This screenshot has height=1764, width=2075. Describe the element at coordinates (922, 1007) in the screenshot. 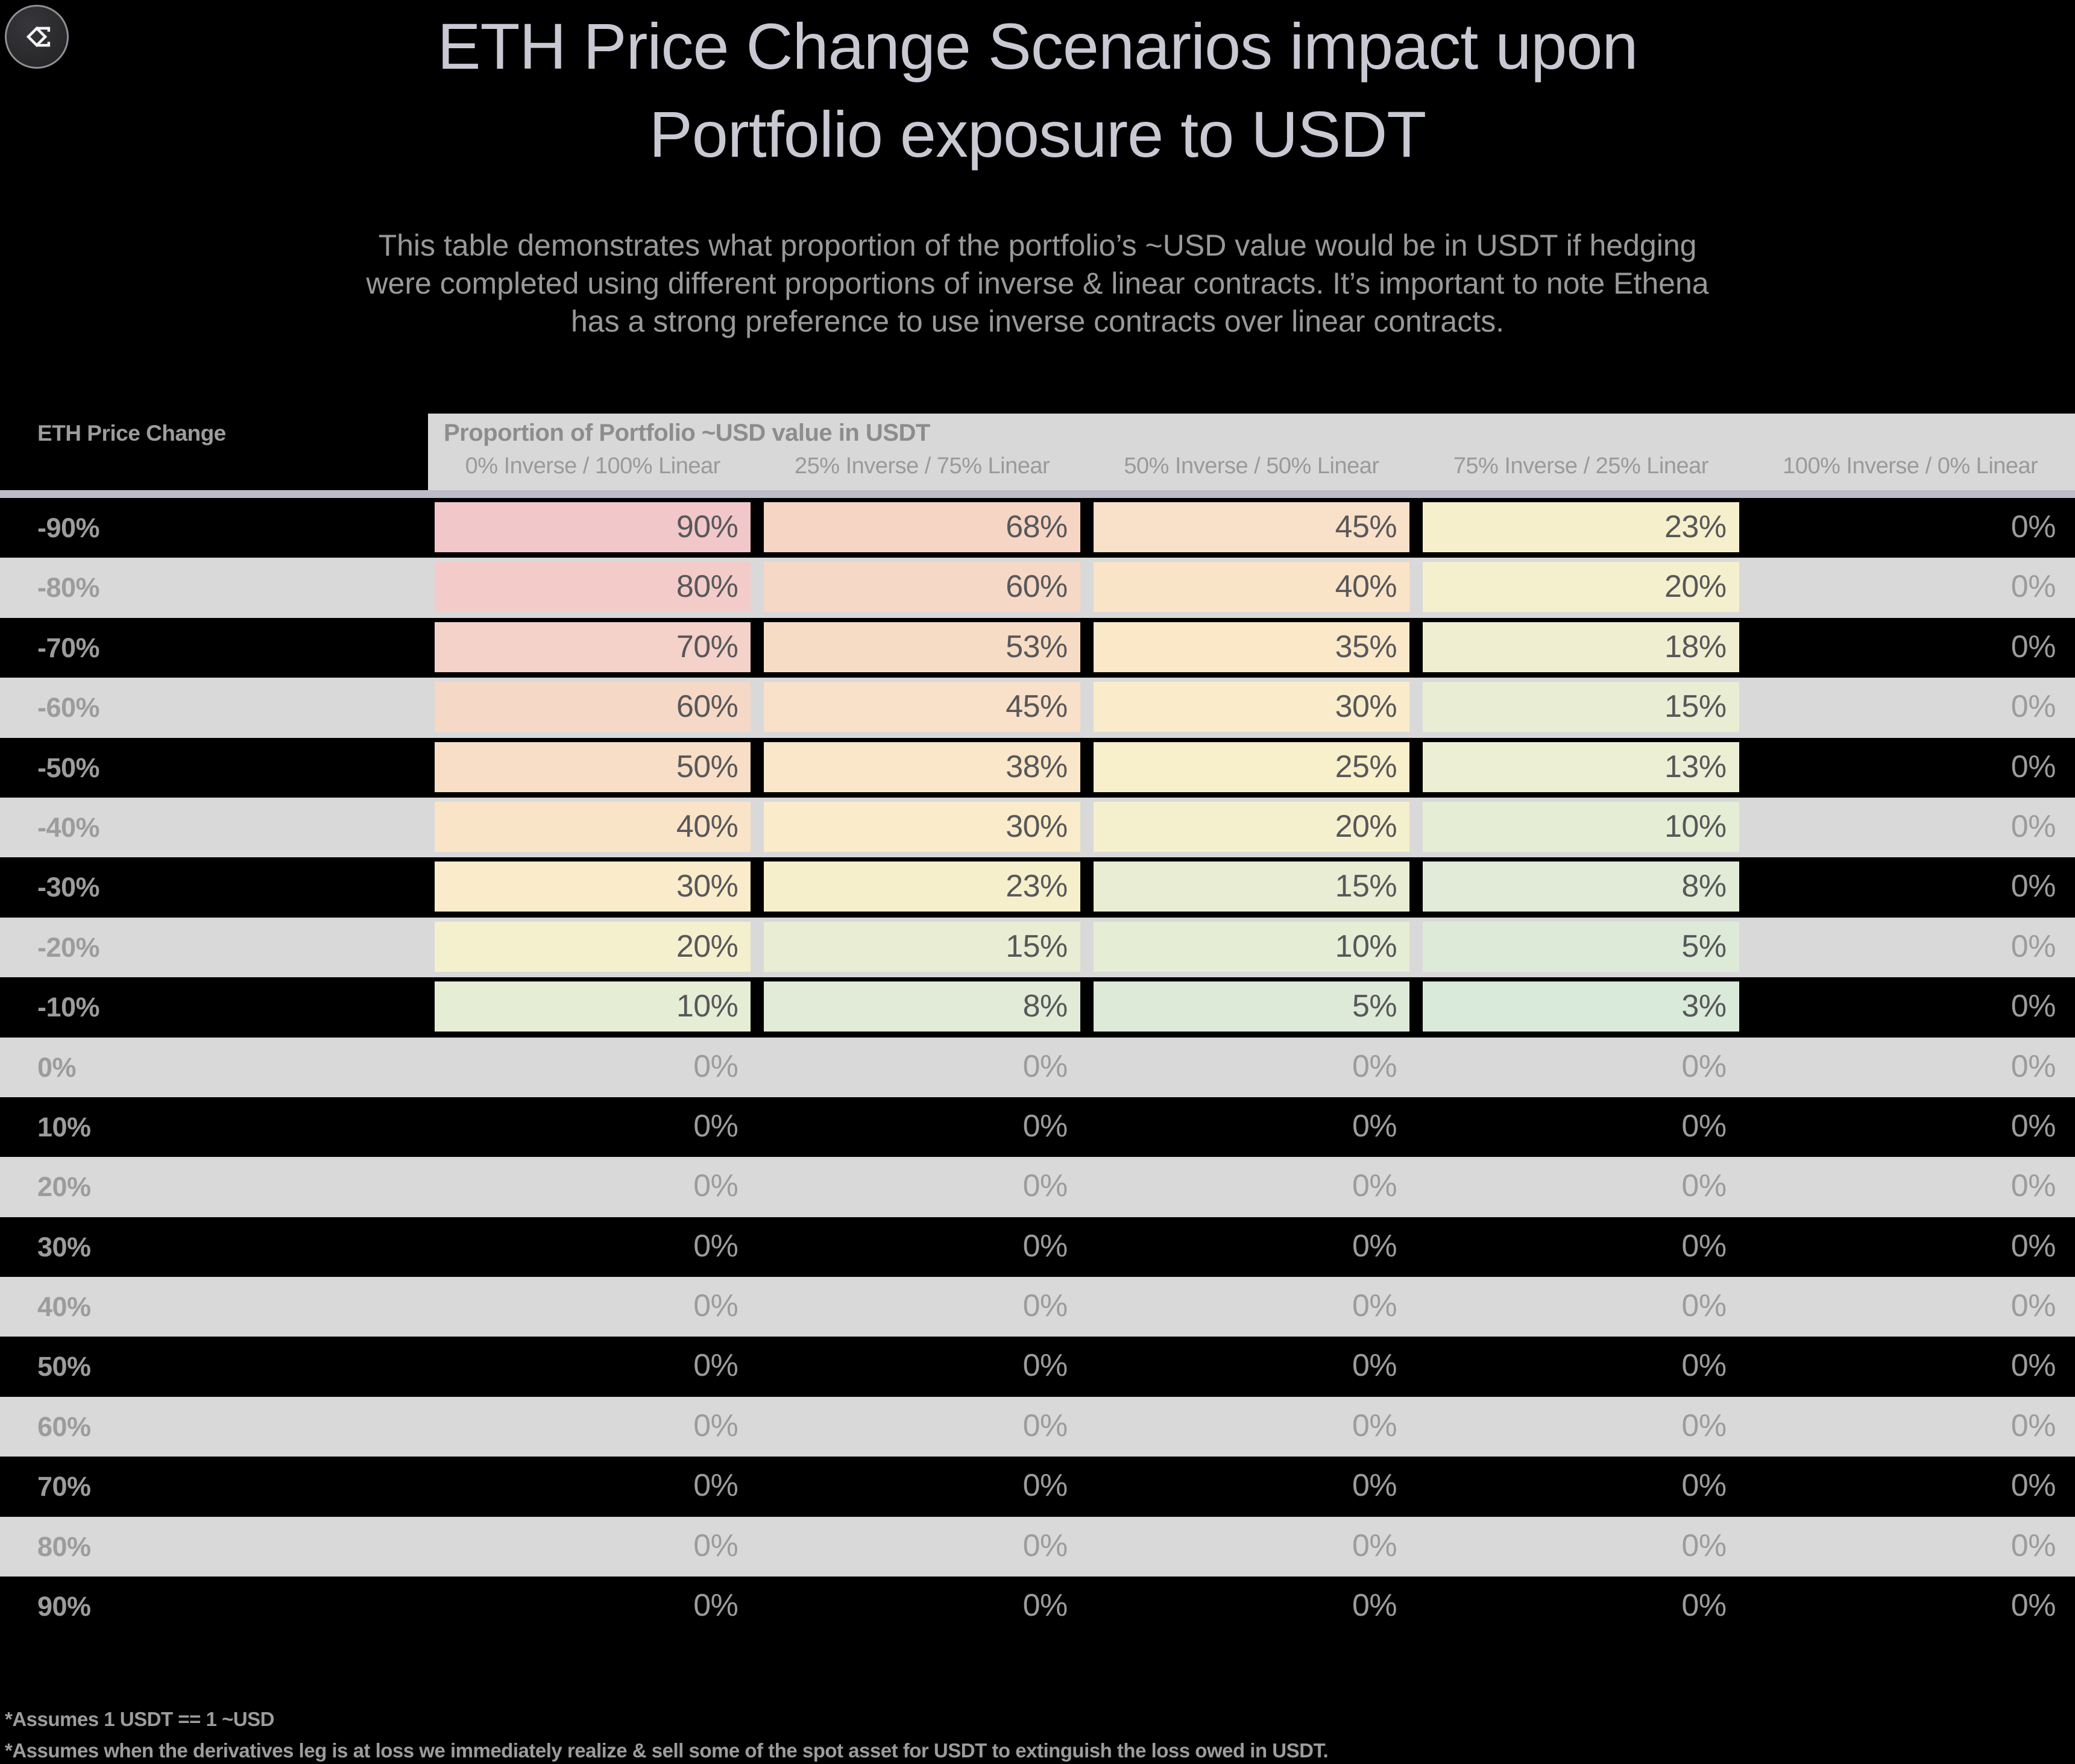

I see `value-cell: 8%` at that location.